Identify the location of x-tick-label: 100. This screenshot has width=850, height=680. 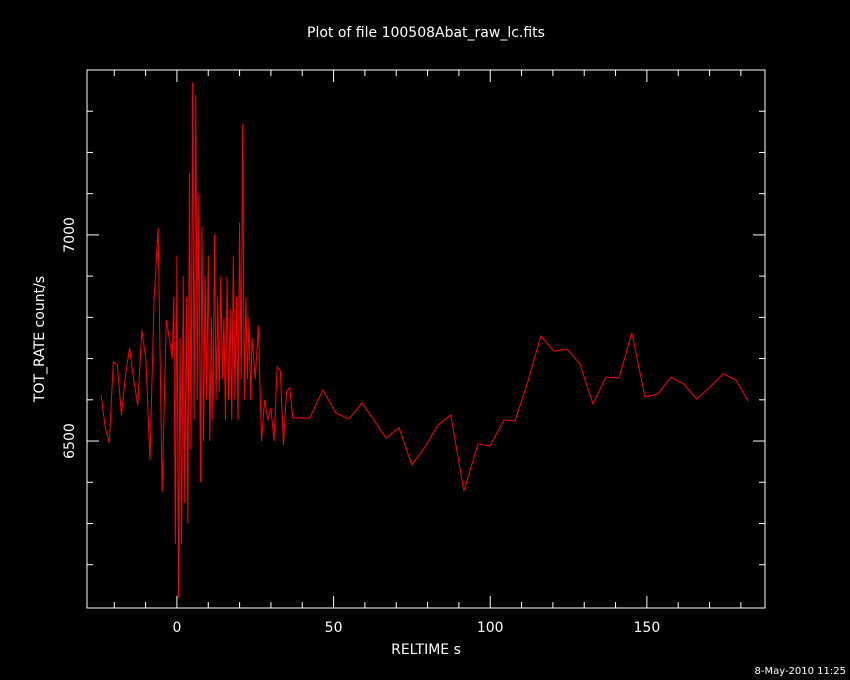
(490, 628).